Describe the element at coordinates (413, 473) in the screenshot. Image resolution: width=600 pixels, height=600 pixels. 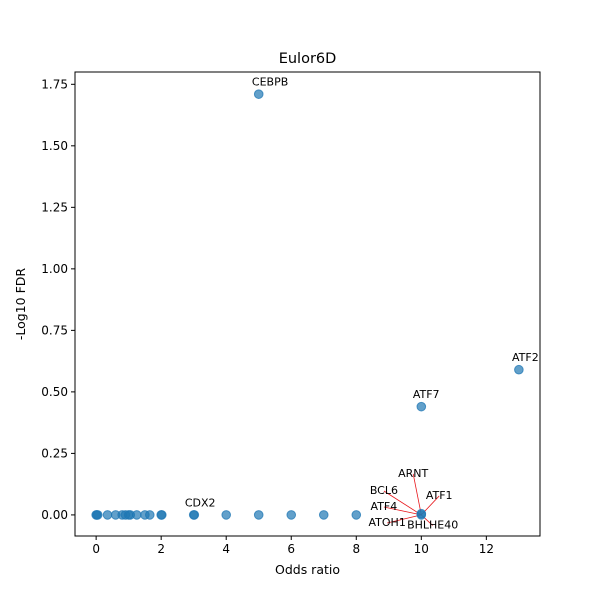
I see `annotation-label: ARNT` at that location.